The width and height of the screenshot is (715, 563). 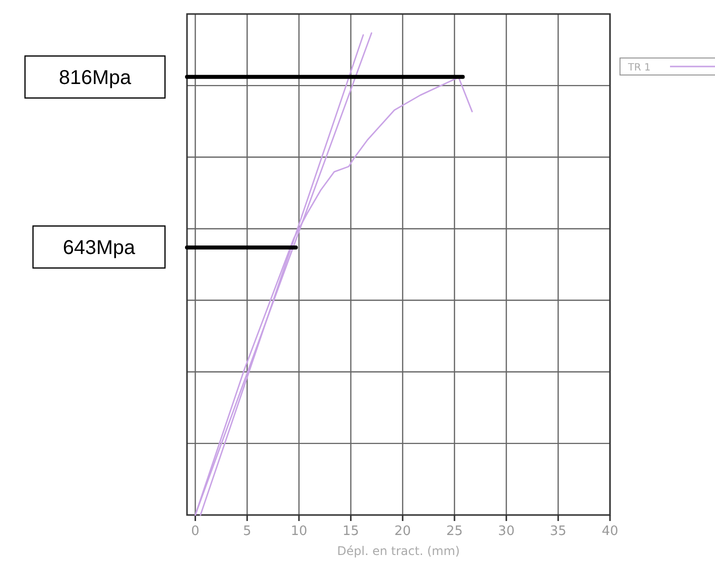 I want to click on x-axis-title: Dépl. en tract. (mm), so click(x=398, y=551).